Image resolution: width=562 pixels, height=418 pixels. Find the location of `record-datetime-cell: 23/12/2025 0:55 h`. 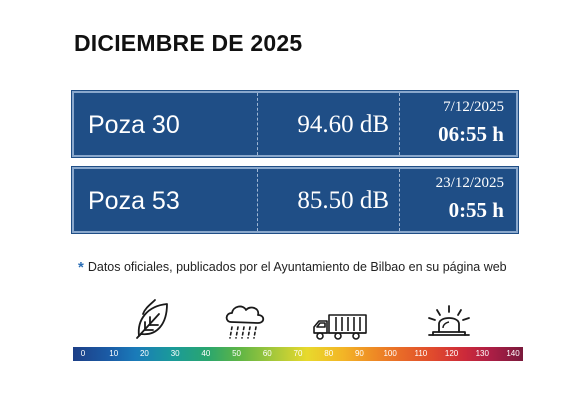

record-datetime-cell: 23/12/2025 0:55 h is located at coordinates (458, 200).